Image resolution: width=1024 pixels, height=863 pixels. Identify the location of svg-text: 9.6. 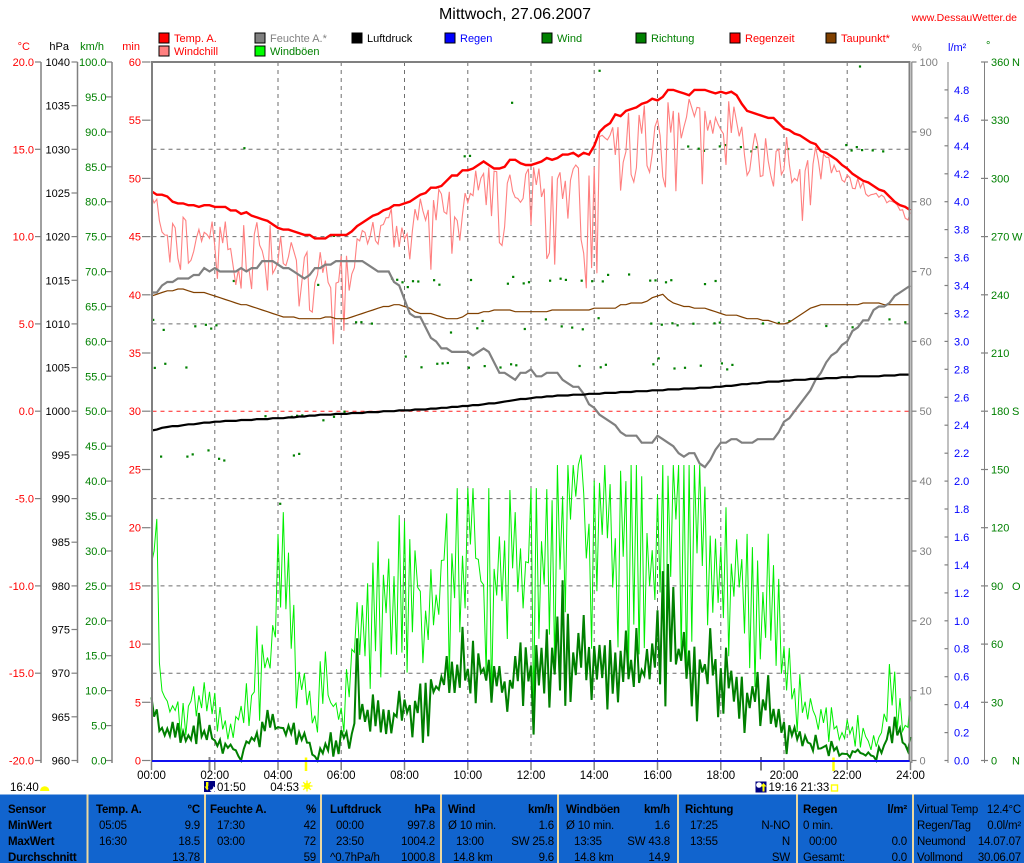
(546, 857).